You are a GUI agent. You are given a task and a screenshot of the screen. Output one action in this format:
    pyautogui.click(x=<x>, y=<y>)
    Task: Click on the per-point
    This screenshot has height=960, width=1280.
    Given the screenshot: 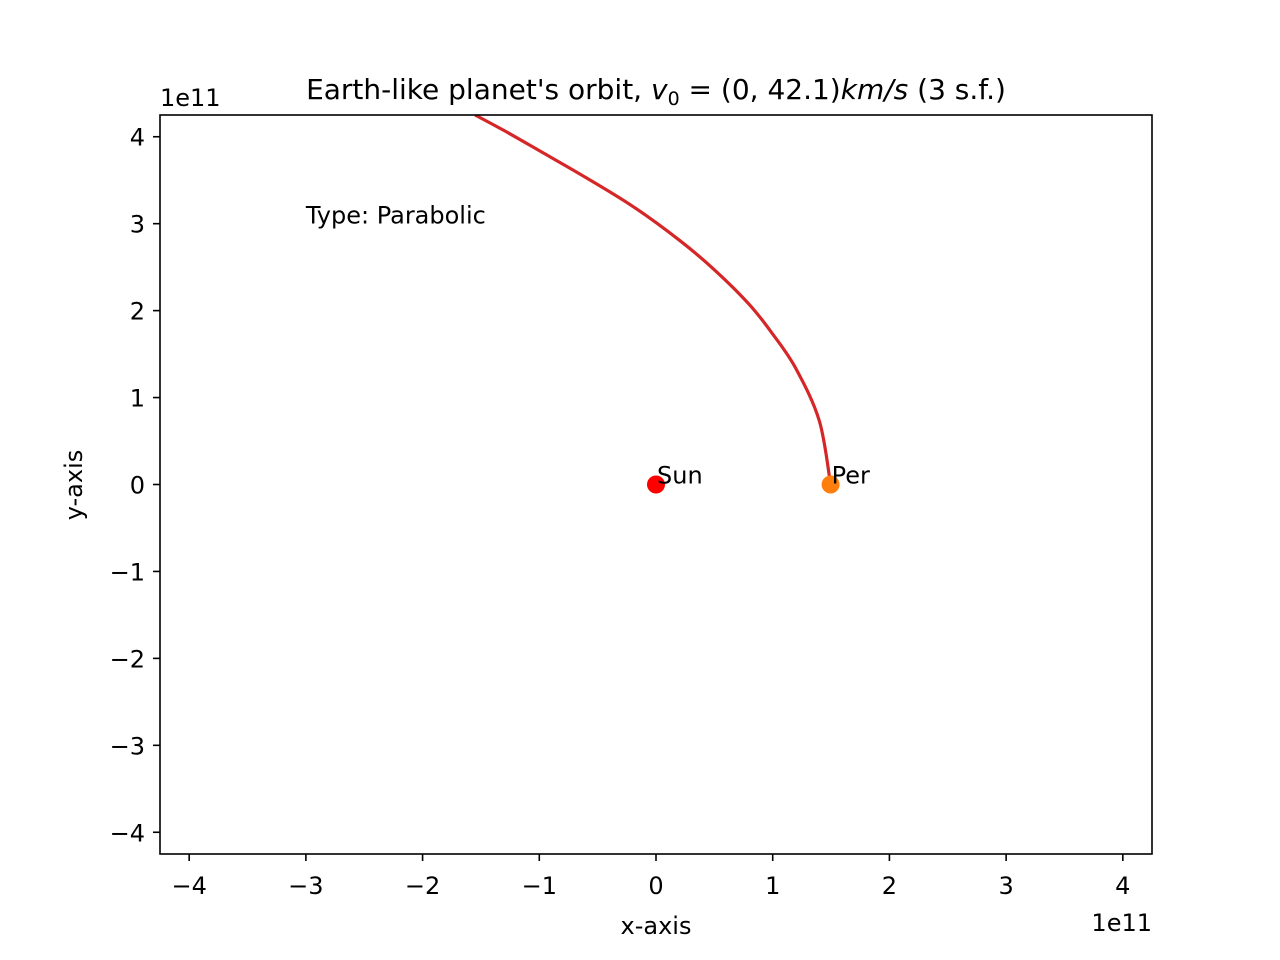 What is the action you would take?
    pyautogui.click(x=830, y=484)
    